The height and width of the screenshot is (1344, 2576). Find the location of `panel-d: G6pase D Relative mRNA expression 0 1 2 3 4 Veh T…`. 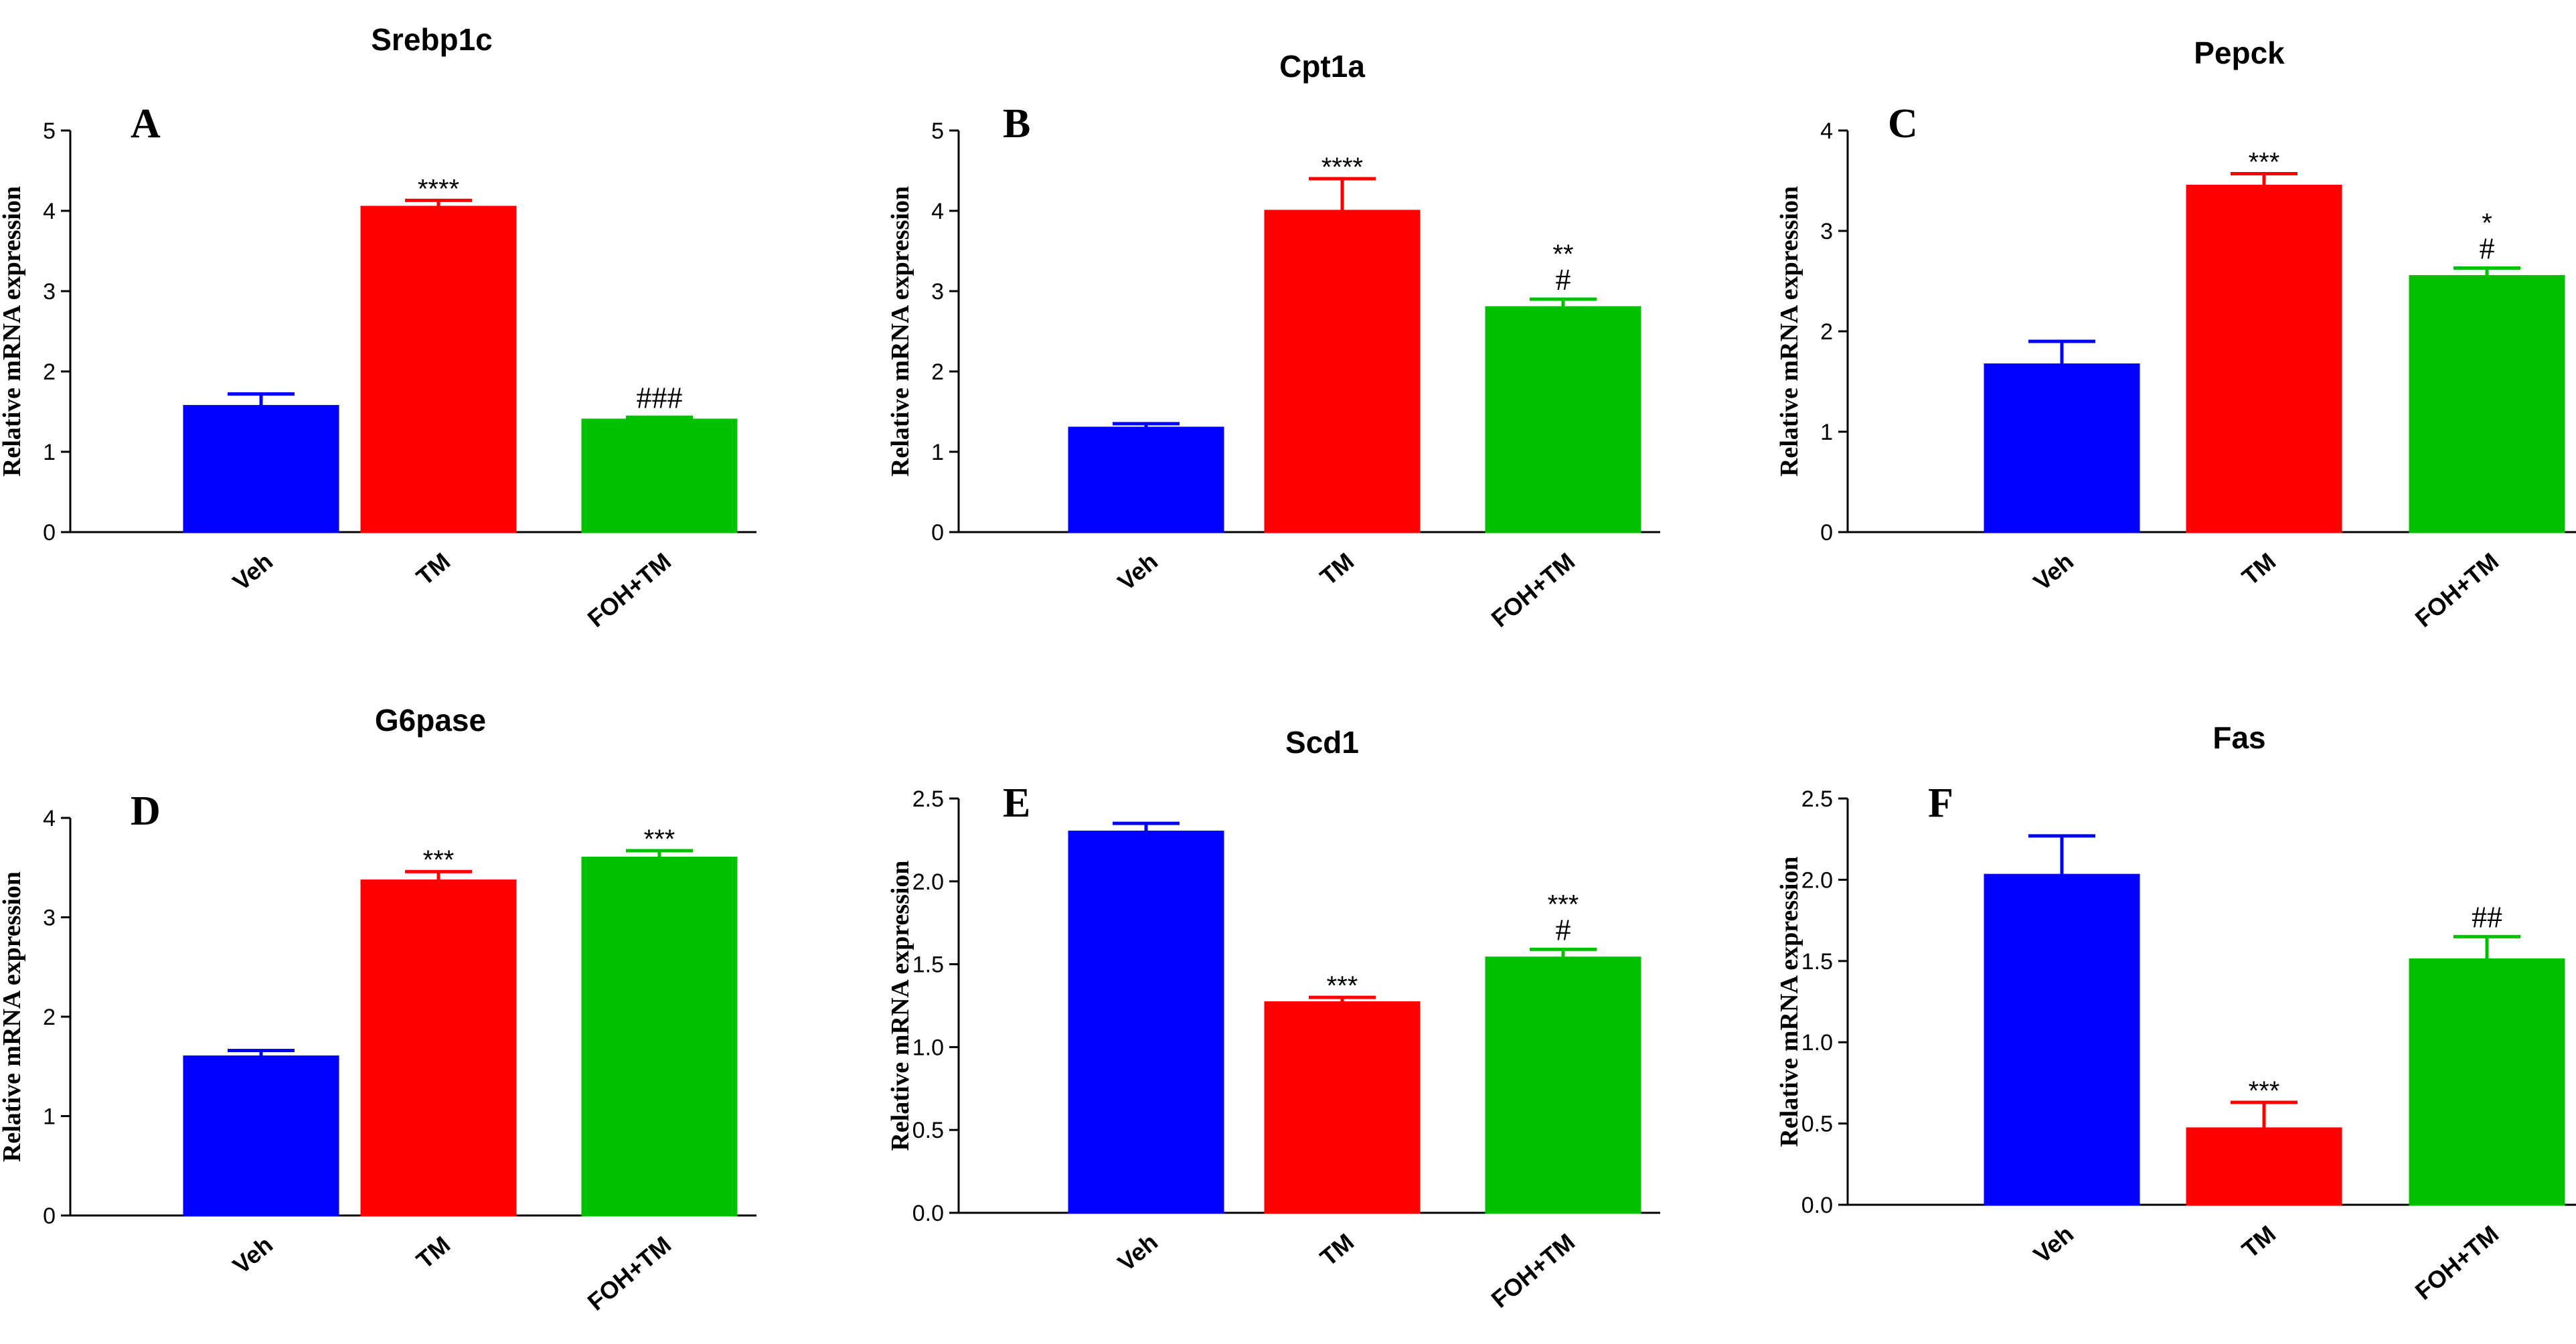

panel-d: G6pase D Relative mRNA expression 0 1 2 3 4 Veh T… is located at coordinates (378, 1009).